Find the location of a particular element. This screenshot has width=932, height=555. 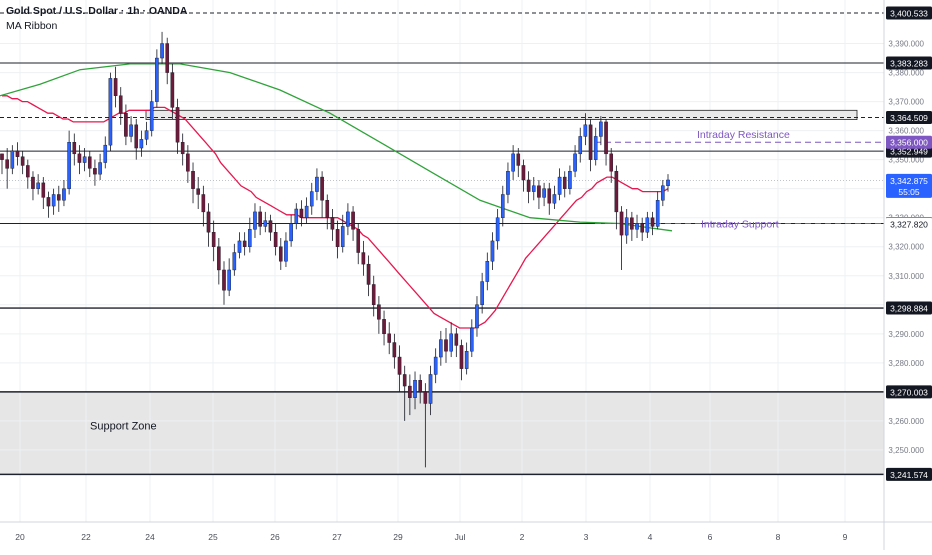

support-zone-label: Support Zone is located at coordinates (123, 427).